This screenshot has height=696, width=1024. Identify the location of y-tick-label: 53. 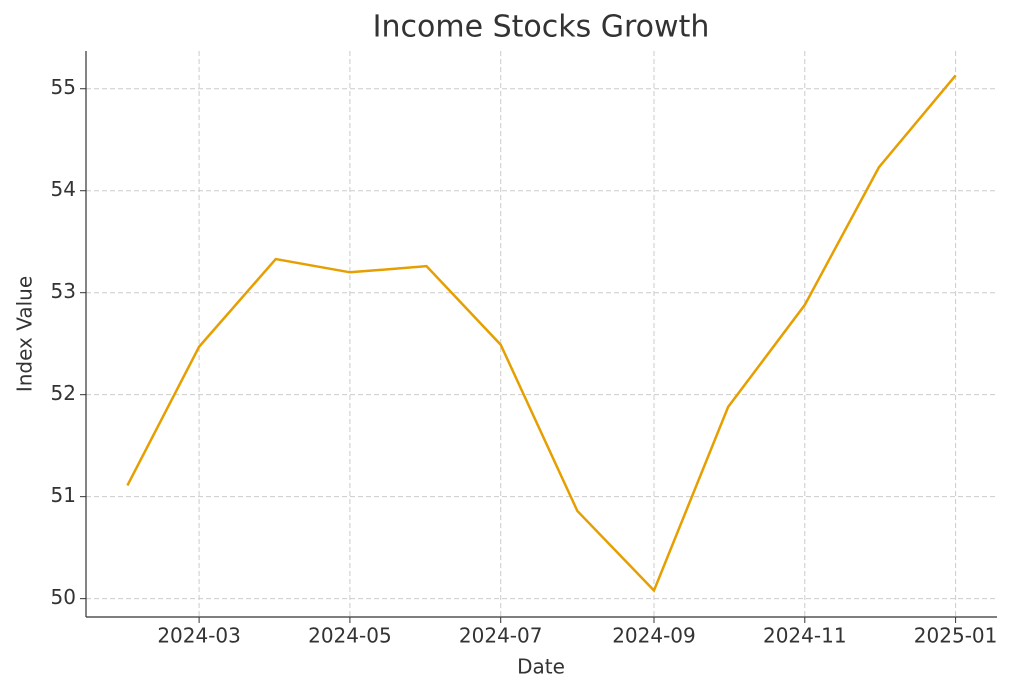
(63, 291).